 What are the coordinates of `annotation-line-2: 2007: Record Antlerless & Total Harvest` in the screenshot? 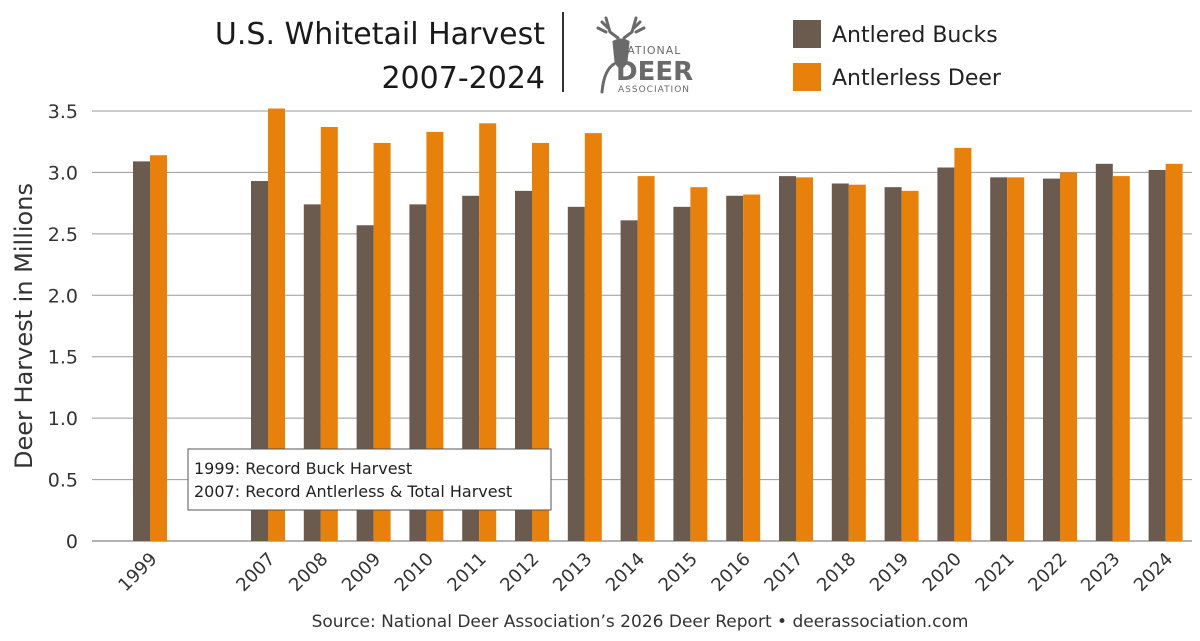 It's located at (353, 491).